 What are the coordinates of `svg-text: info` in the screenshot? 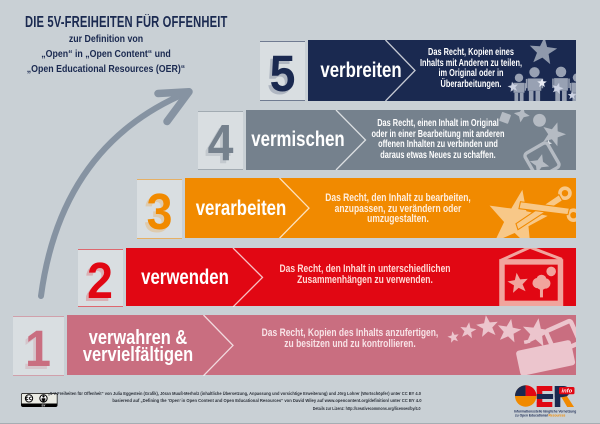 It's located at (566, 392).